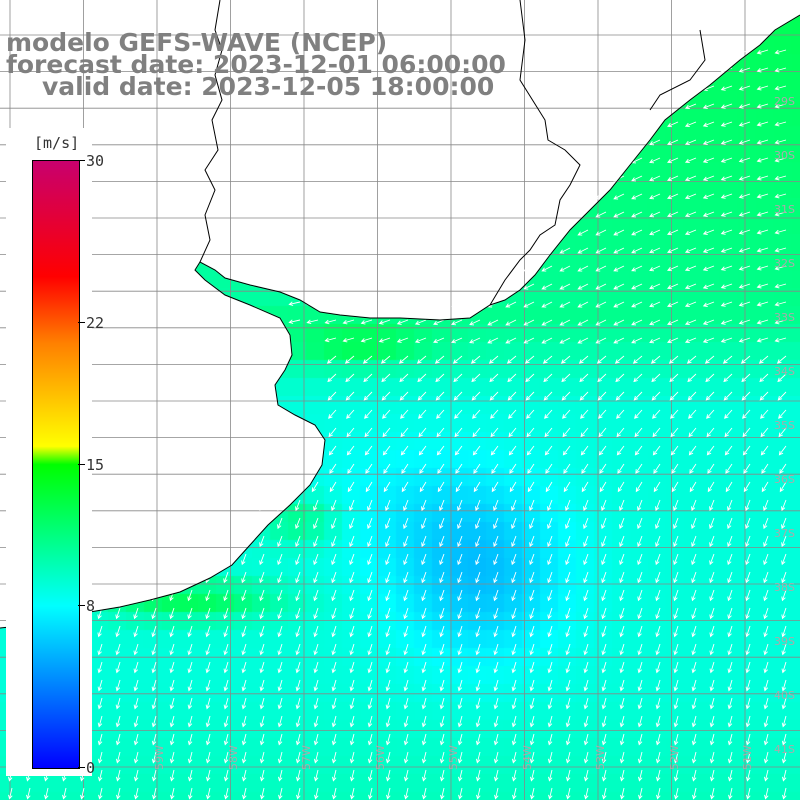 The image size is (800, 800). What do you see at coordinates (784, 209) in the screenshot?
I see `latitude-label: 31S` at bounding box center [784, 209].